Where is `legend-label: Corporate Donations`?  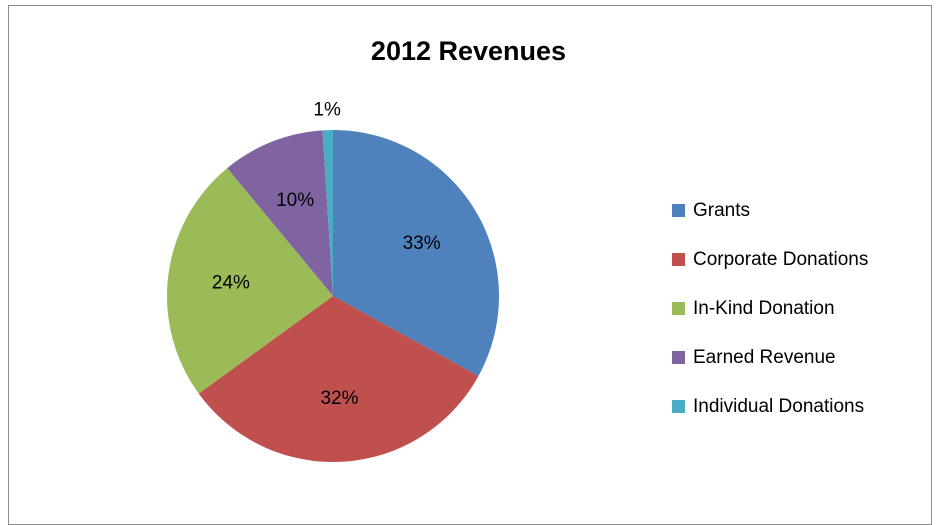 legend-label: Corporate Donations is located at coordinates (781, 259).